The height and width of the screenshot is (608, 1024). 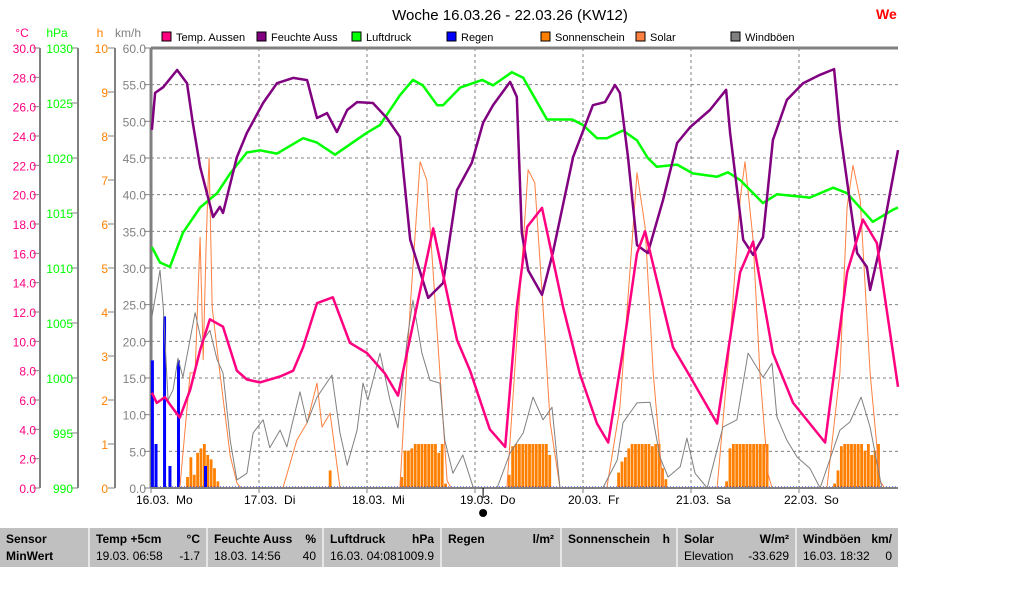 What do you see at coordinates (63, 434) in the screenshot?
I see `pressure-tick-label: 995` at bounding box center [63, 434].